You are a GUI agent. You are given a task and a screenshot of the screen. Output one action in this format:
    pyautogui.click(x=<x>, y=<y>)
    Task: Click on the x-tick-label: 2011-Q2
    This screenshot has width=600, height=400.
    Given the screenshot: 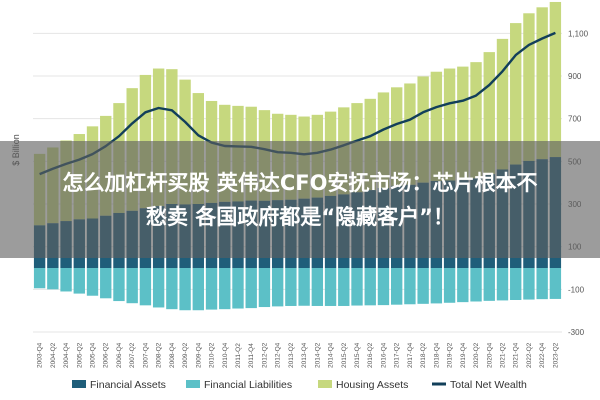 What is the action you would take?
    pyautogui.click(x=238, y=355)
    